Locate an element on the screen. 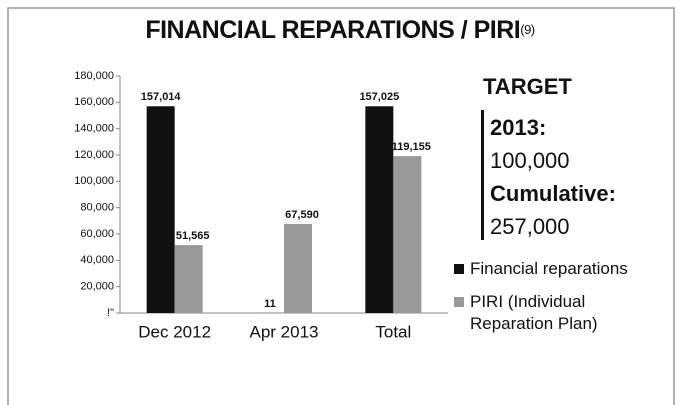 The width and height of the screenshot is (683, 405). chart-title-group: FINANCIAL REPARATIONS / PIRI(9) is located at coordinates (339, 30).